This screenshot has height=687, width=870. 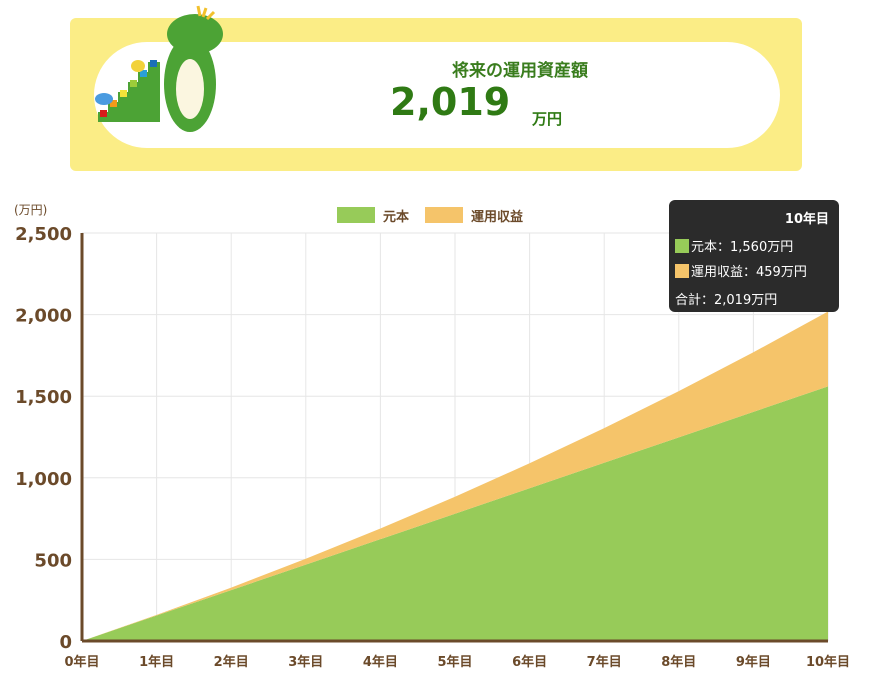 What do you see at coordinates (742, 247) in the screenshot?
I see `tooltip-principal: 元本：1,560万円` at bounding box center [742, 247].